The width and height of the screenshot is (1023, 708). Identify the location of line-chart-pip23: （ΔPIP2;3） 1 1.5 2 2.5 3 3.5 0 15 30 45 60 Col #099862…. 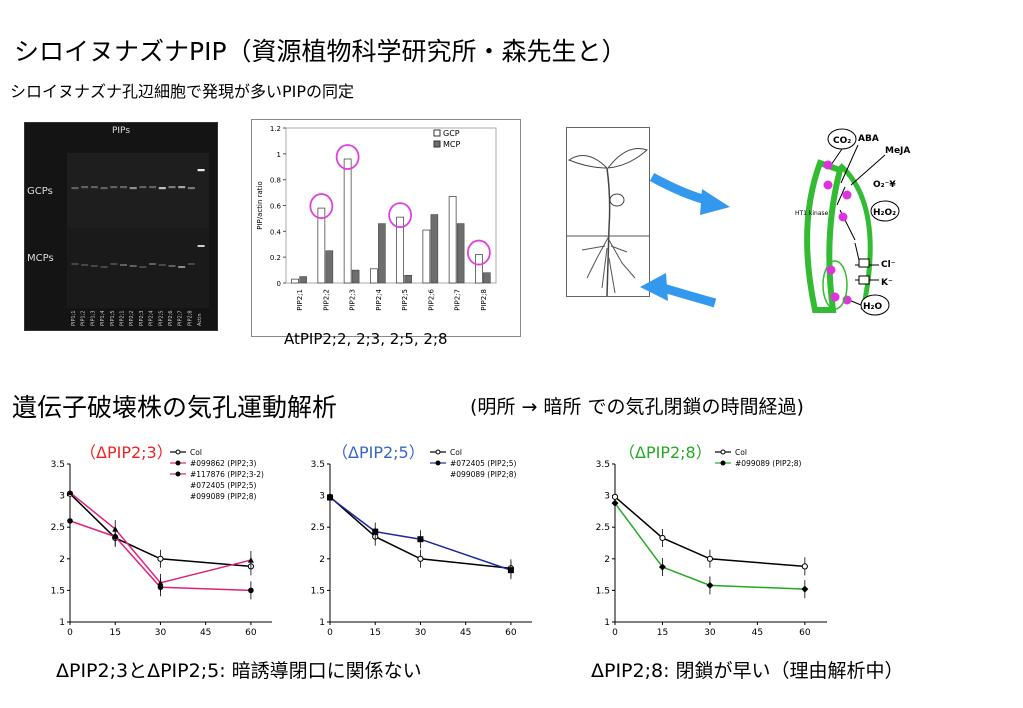
(167, 540).